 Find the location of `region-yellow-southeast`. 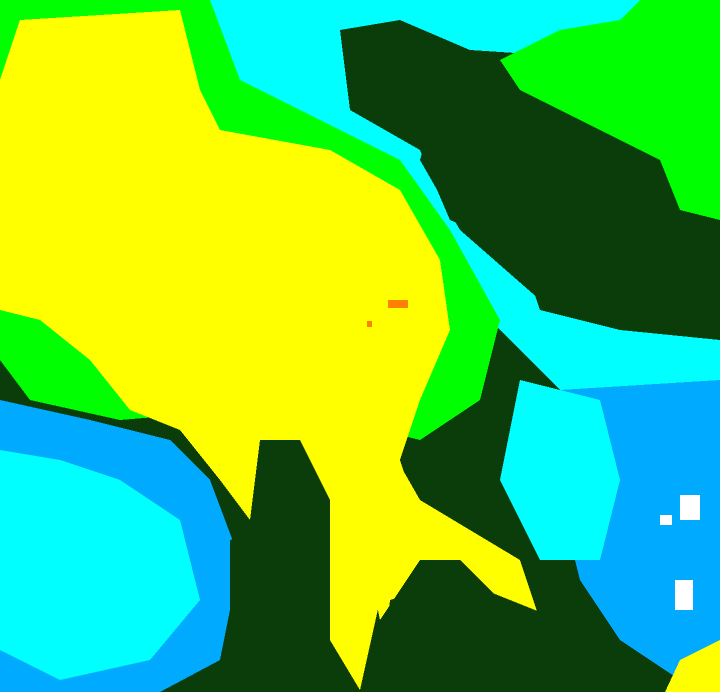

region-yellow-southeast is located at coordinates (692, 666).